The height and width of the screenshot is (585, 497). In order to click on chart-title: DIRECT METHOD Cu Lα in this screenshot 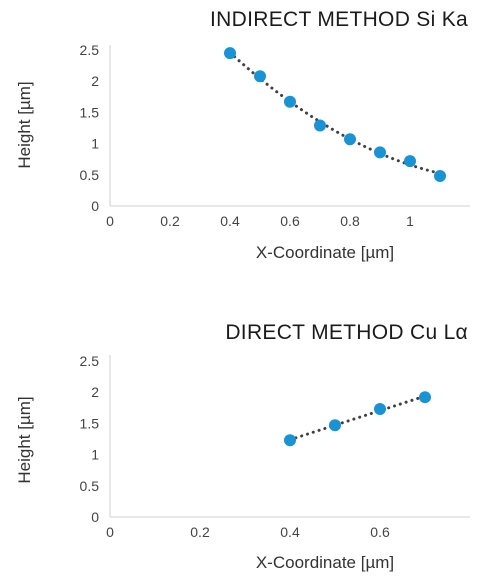, I will do `click(346, 332)`.